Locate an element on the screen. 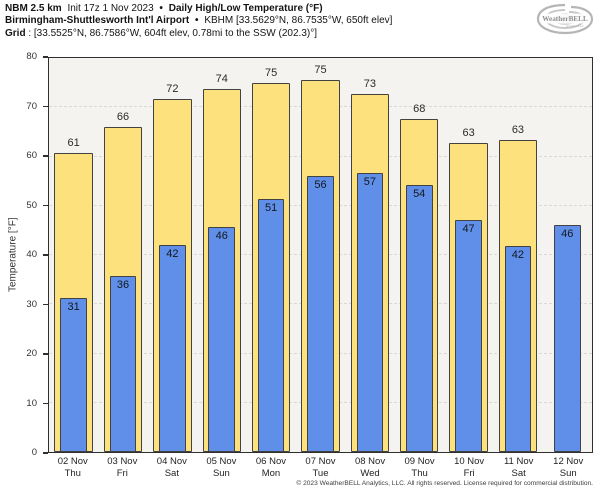  x-tick-label: 06 Nov Mon is located at coordinates (271, 467).